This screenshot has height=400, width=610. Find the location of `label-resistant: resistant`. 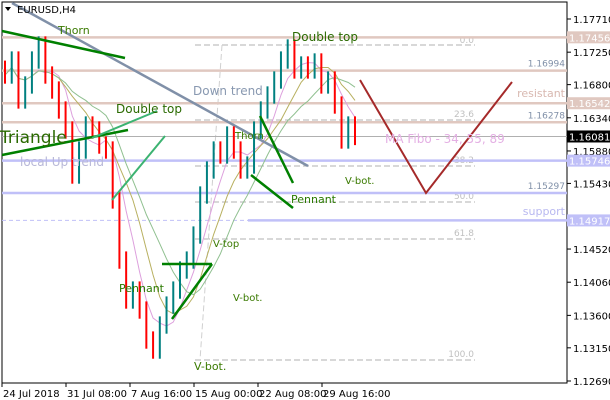

label-resistant: resistant is located at coordinates (541, 93).